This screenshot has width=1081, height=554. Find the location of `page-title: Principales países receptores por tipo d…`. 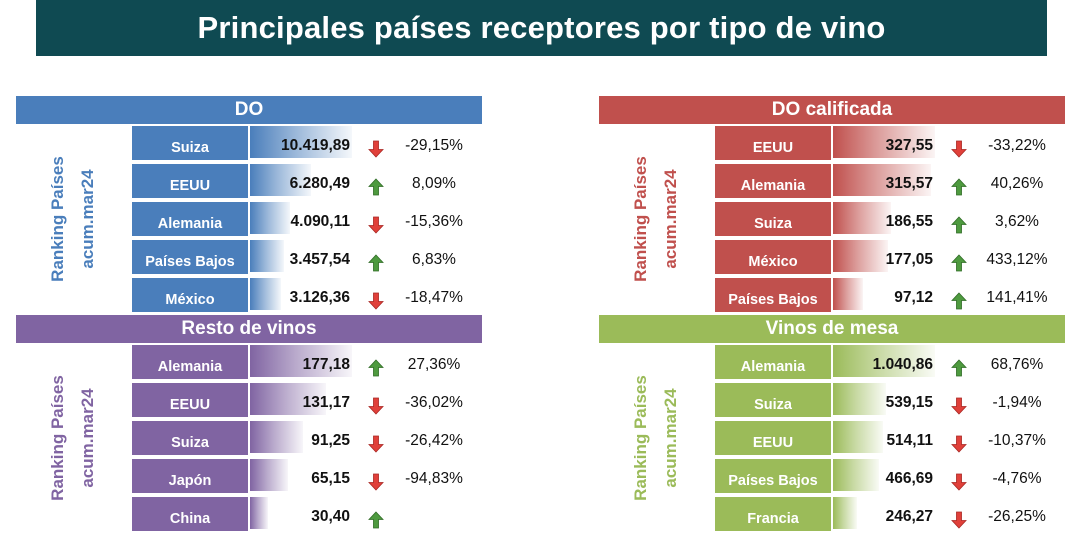

page-title: Principales países receptores por tipo d… is located at coordinates (541, 28).